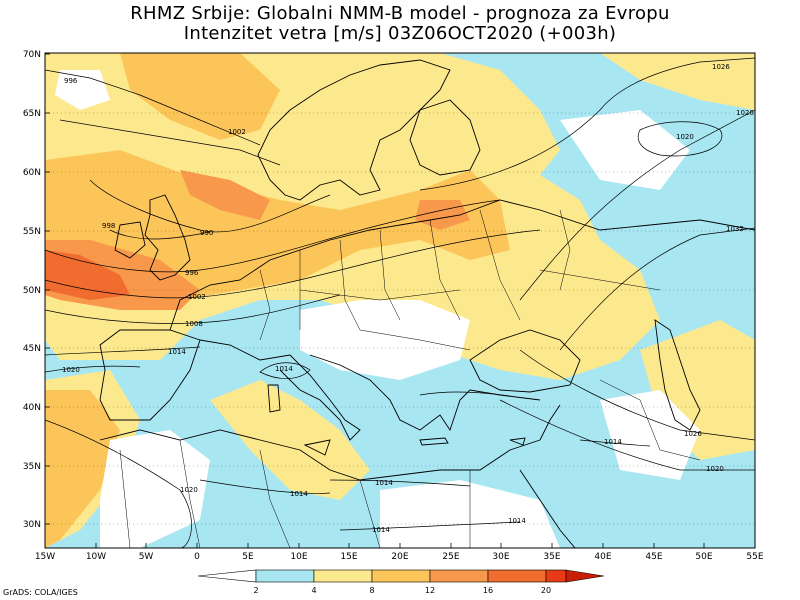 The image size is (800, 600). What do you see at coordinates (693, 434) in the screenshot?
I see `isobar-label: 1026` at bounding box center [693, 434].